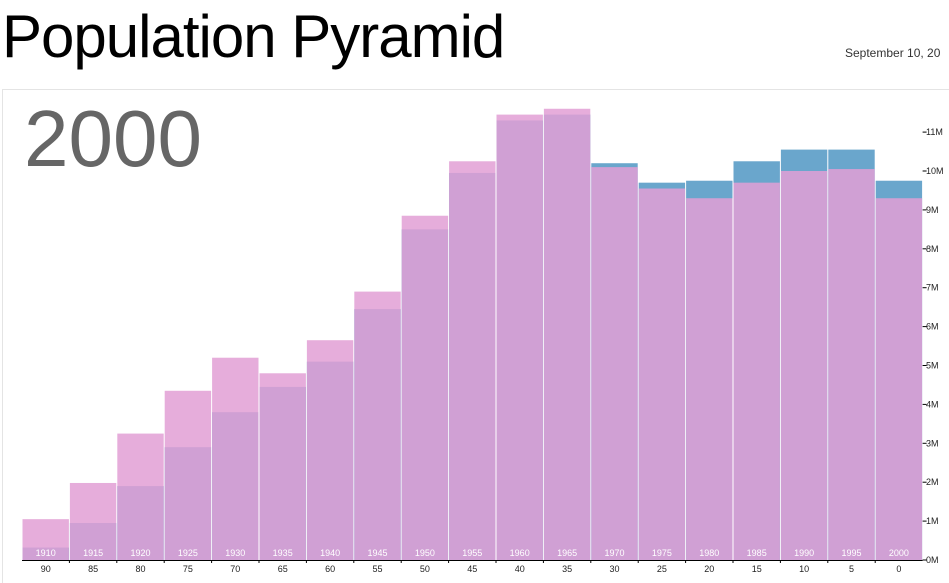 The width and height of the screenshot is (949, 583). Describe the element at coordinates (235, 569) in the screenshot. I see `age-tick-label: 70` at that location.